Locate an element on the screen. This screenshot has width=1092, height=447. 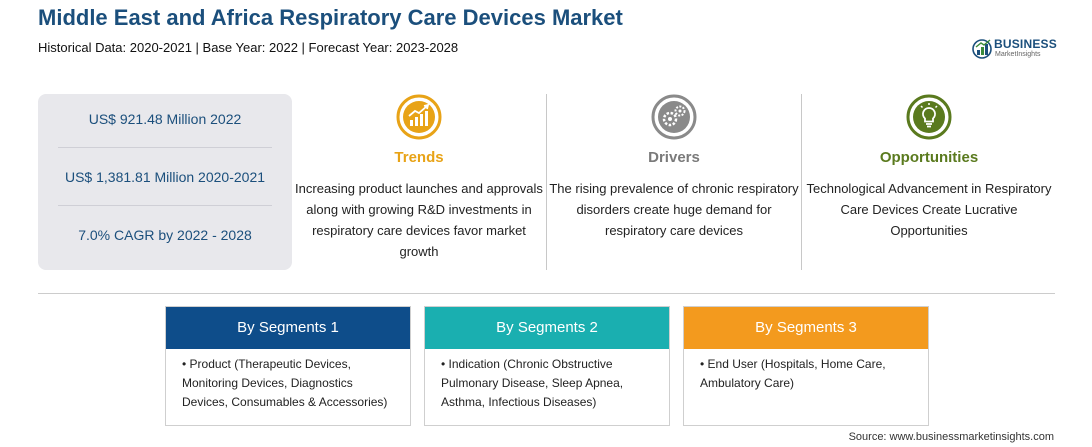
source-credit: Source: www.businessmarketinsights.com is located at coordinates (951, 437).